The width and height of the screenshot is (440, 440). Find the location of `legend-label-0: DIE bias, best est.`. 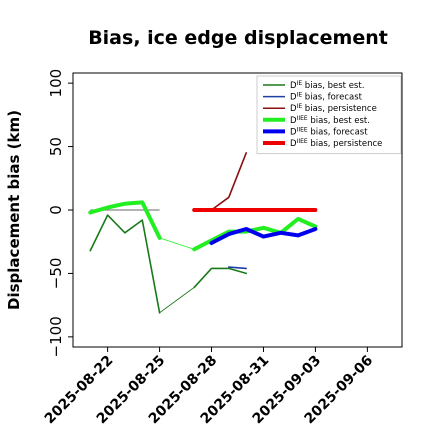

legend-label-0: DIE bias, best est. is located at coordinates (327, 85).